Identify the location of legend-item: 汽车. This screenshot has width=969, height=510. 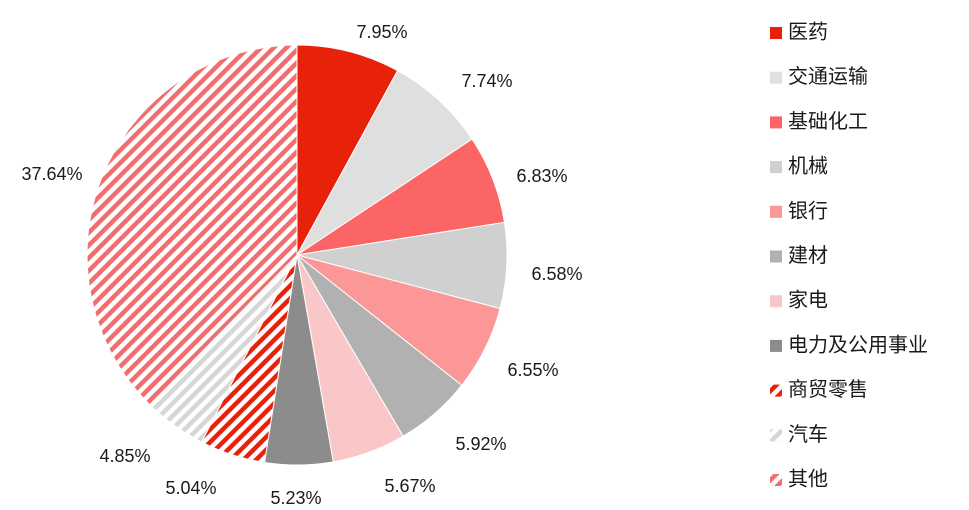
(799, 434).